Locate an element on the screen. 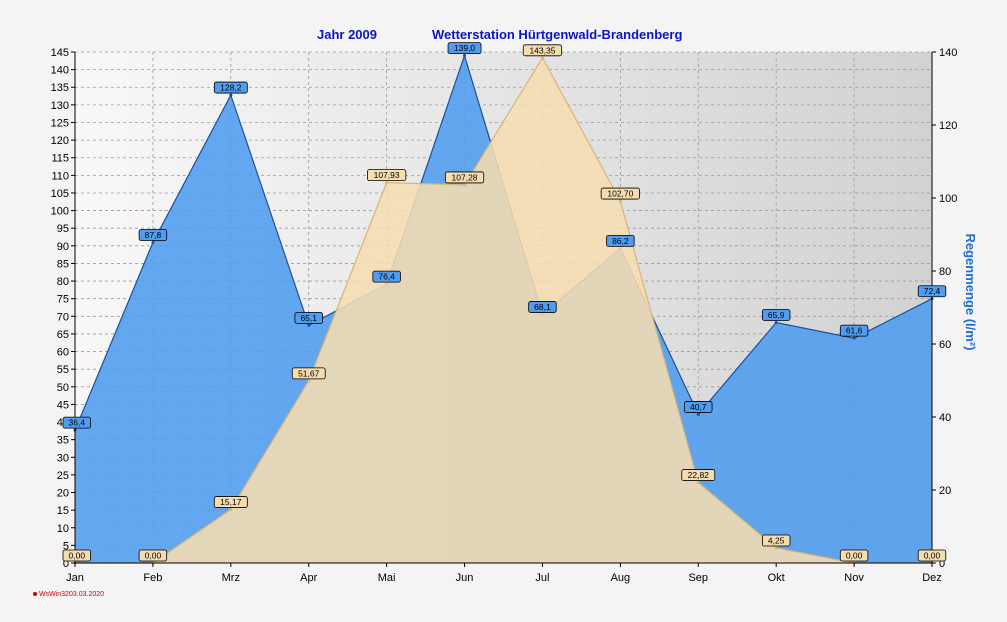 This screenshot has height=622, width=1007. left-tick-label: 135 is located at coordinates (60, 88).